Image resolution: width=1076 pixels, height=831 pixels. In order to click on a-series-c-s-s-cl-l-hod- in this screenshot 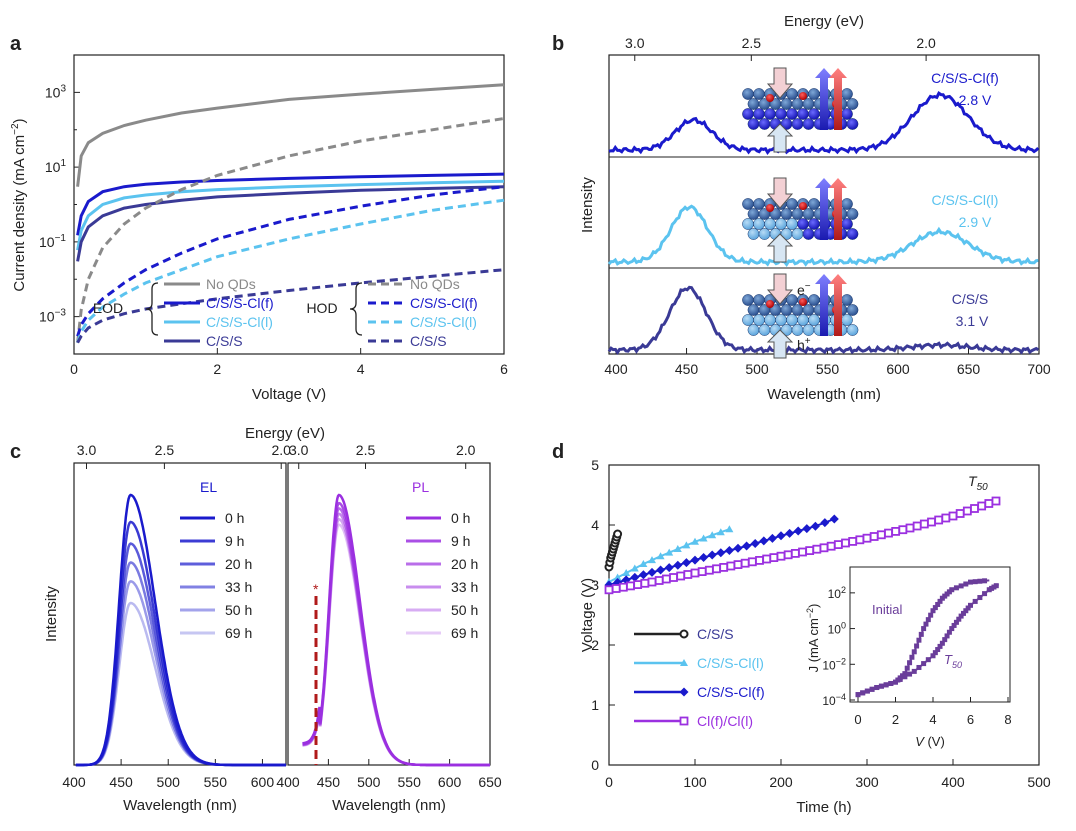, I will do `click(290, 271)`.